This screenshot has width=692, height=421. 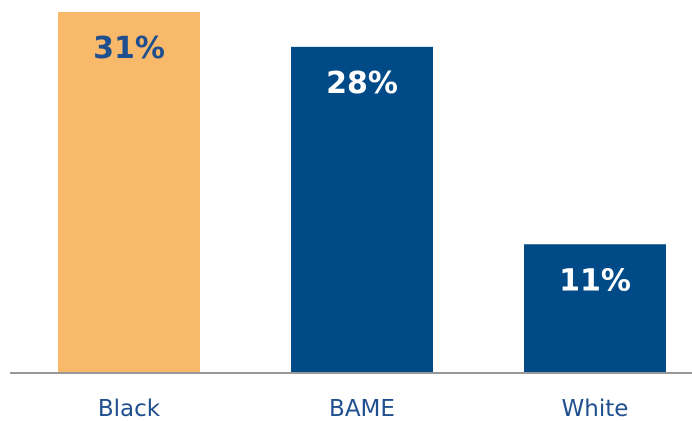 I want to click on value-label-black: 31%, so click(x=129, y=48).